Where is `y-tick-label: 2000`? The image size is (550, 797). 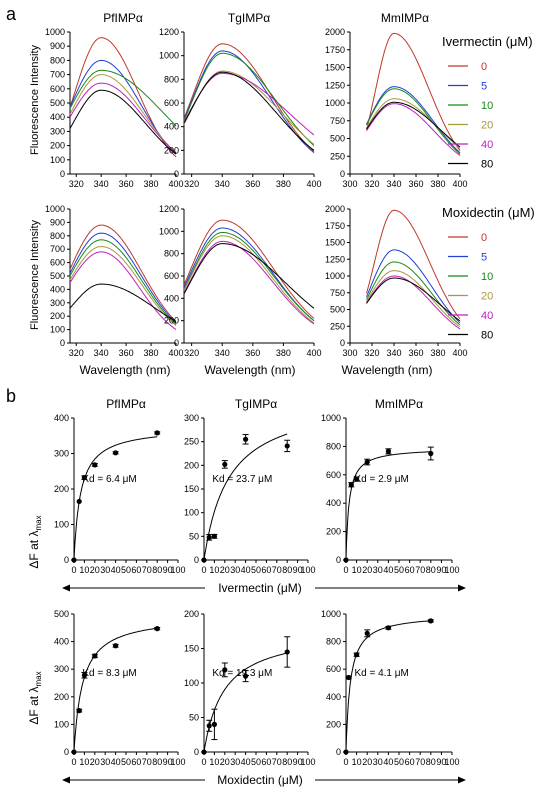 y-tick-label: 2000 is located at coordinates (335, 32).